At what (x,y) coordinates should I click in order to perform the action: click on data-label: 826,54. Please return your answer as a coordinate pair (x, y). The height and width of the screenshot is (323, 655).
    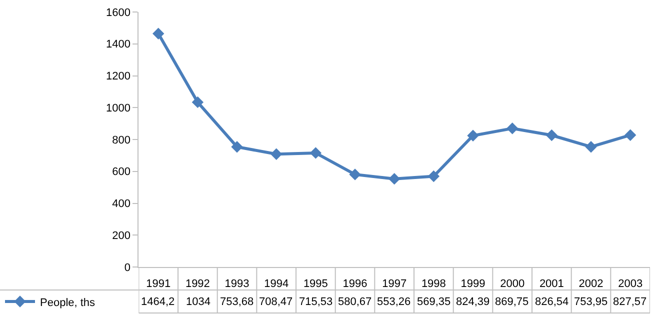
    Looking at the image, I should click on (552, 302).